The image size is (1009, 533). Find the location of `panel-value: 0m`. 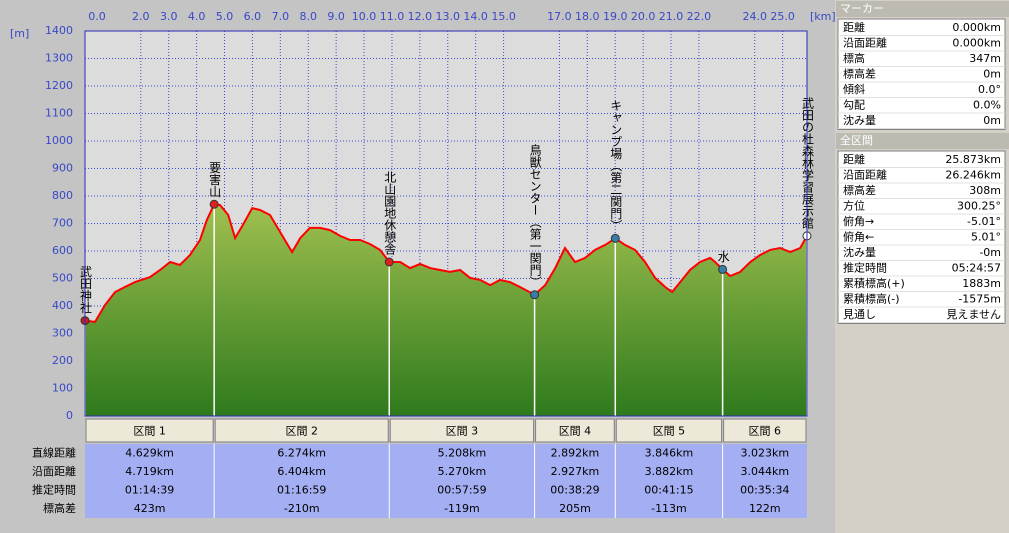

panel-value: 0m is located at coordinates (992, 73).